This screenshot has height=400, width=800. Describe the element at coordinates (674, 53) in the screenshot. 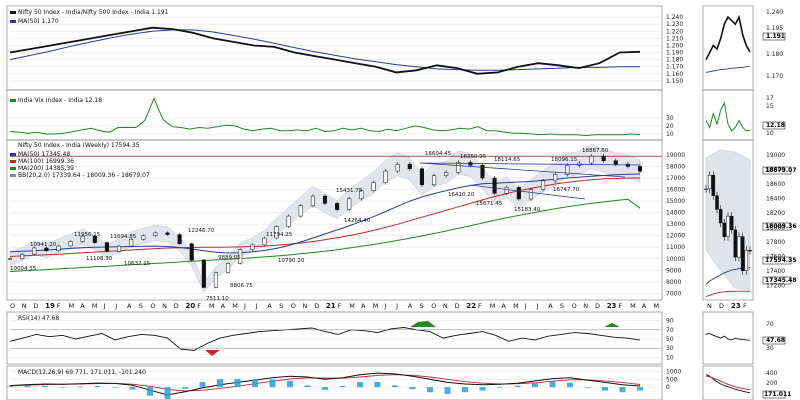

I see `y-tick-label: 1.190` at that location.